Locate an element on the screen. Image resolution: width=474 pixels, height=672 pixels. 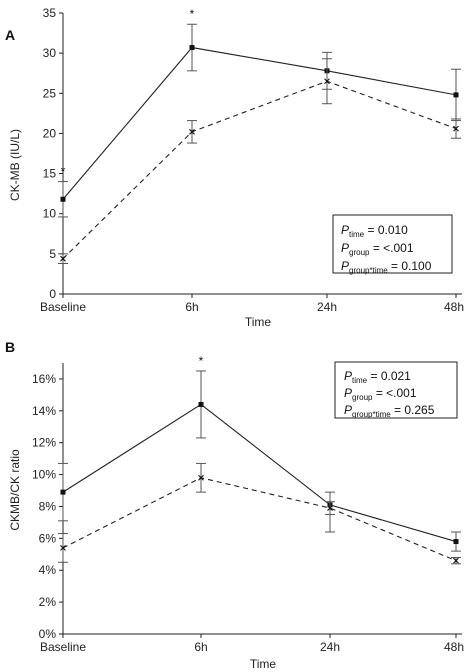
panel-a-x-tick-label: Baseline is located at coordinates (63, 307).